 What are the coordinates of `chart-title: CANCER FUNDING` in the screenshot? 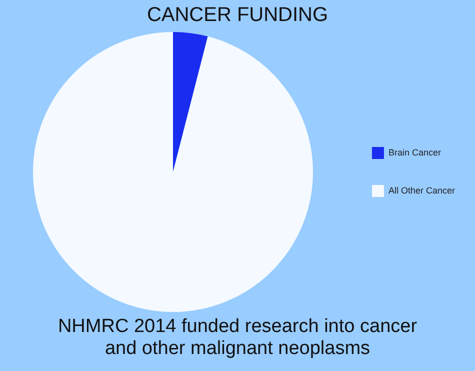 It's located at (238, 15).